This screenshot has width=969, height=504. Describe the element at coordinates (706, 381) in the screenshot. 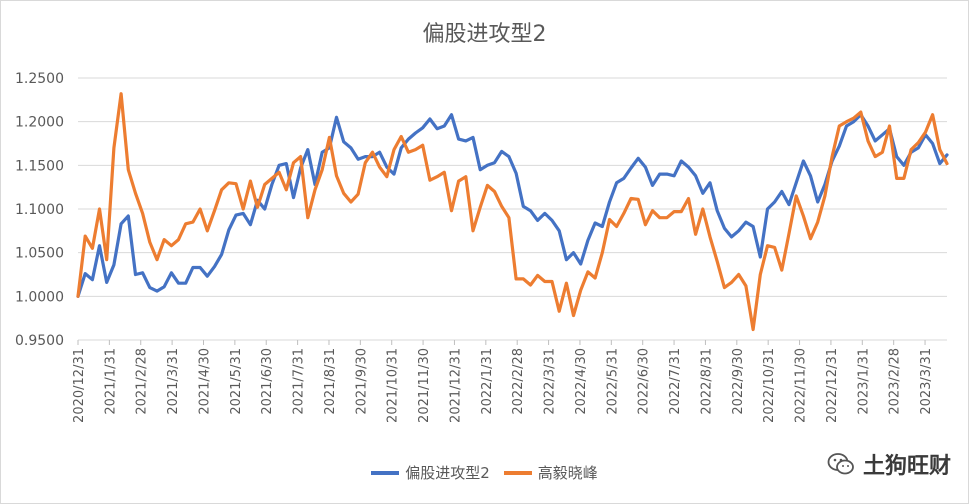

I see `x-tick-label: 2022/8/31` at that location.